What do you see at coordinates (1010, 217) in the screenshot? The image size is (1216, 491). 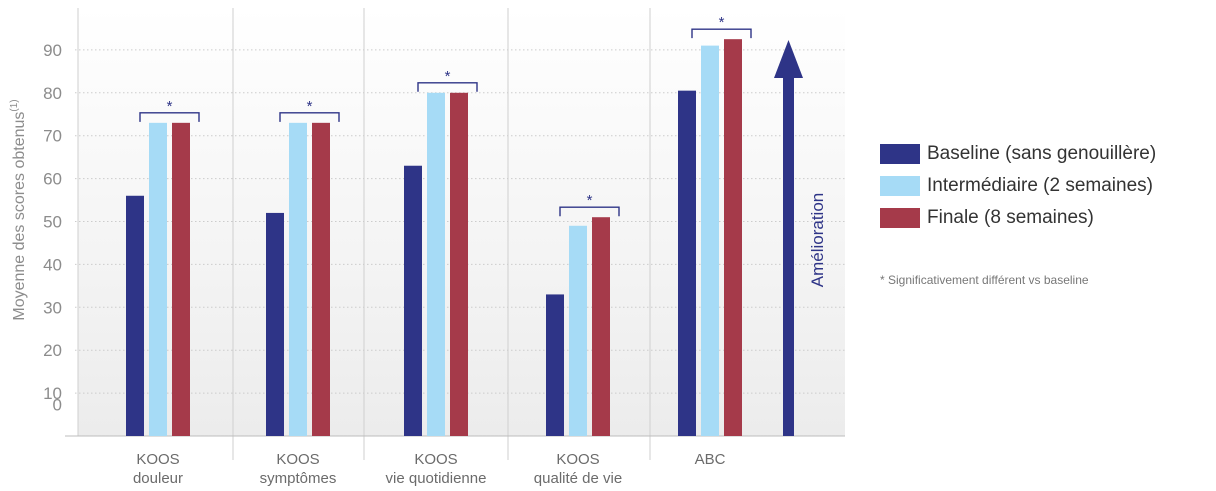 I see `legend-label: Finale (8 semaines)` at bounding box center [1010, 217].